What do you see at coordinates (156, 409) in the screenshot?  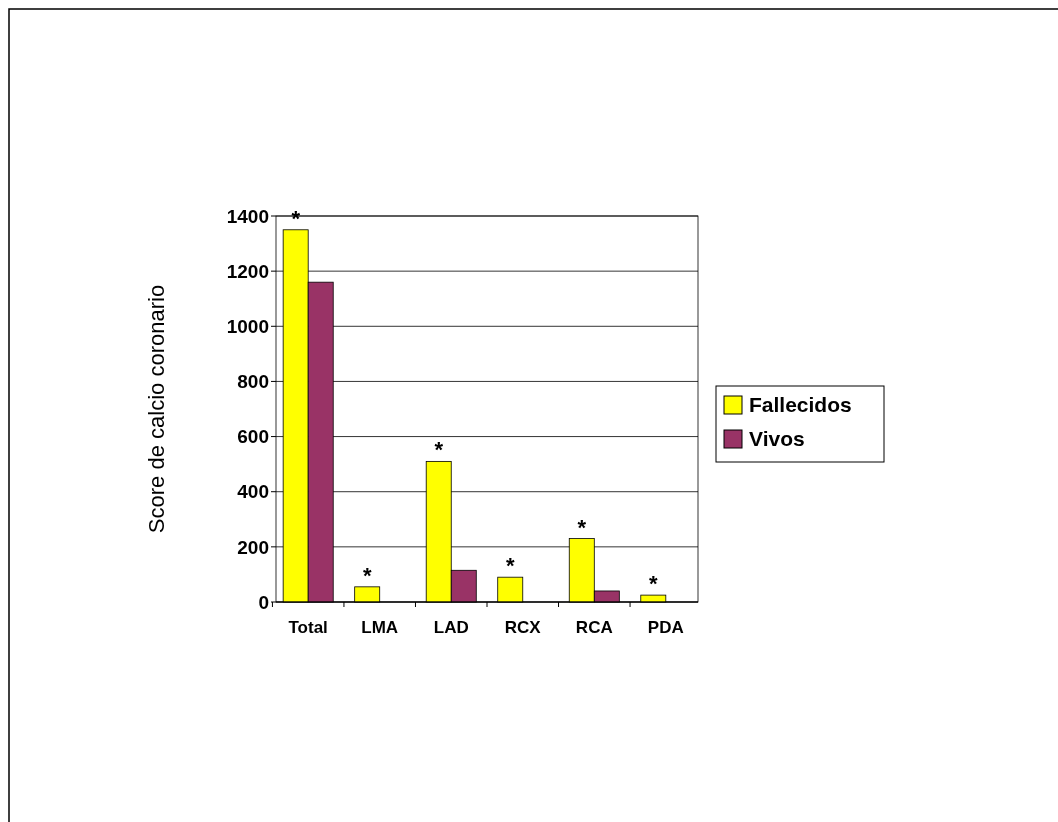 I see `y-axis-title: Score de calcio coronario` at bounding box center [156, 409].